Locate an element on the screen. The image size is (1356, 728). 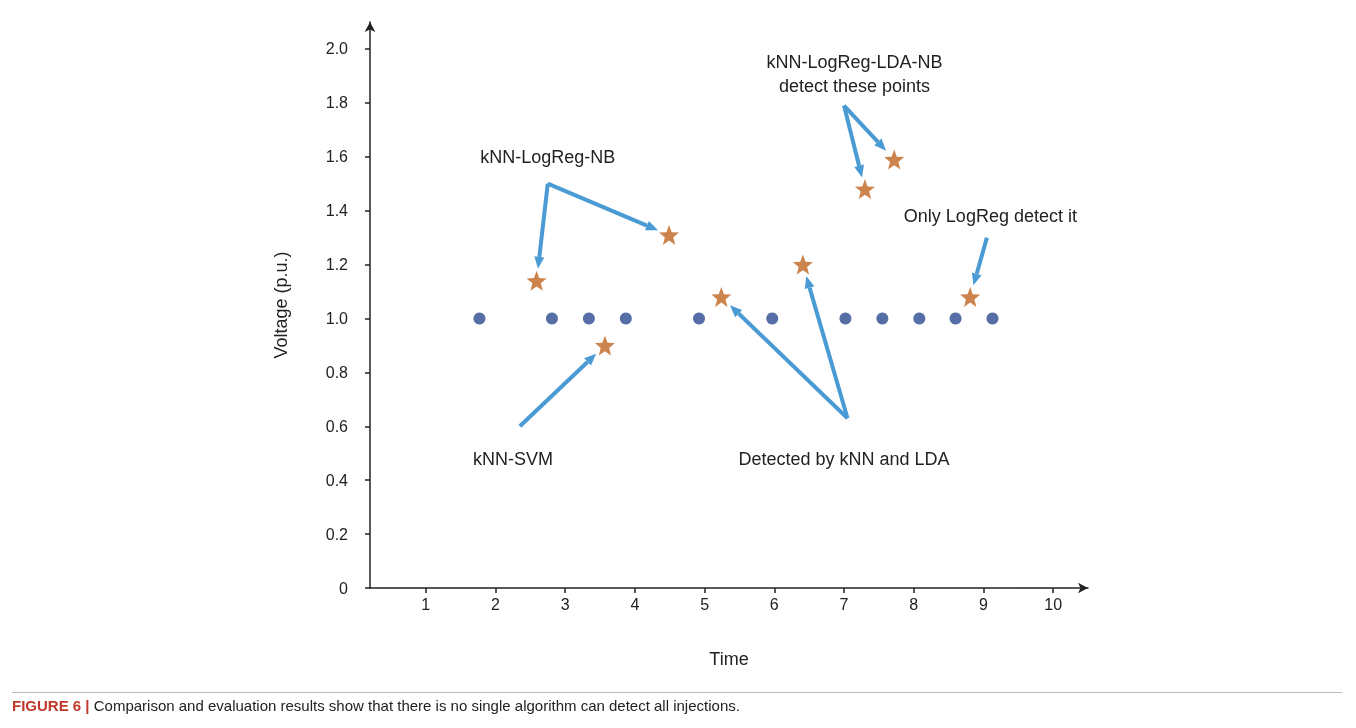
x-tick-label: 5 is located at coordinates (705, 604).